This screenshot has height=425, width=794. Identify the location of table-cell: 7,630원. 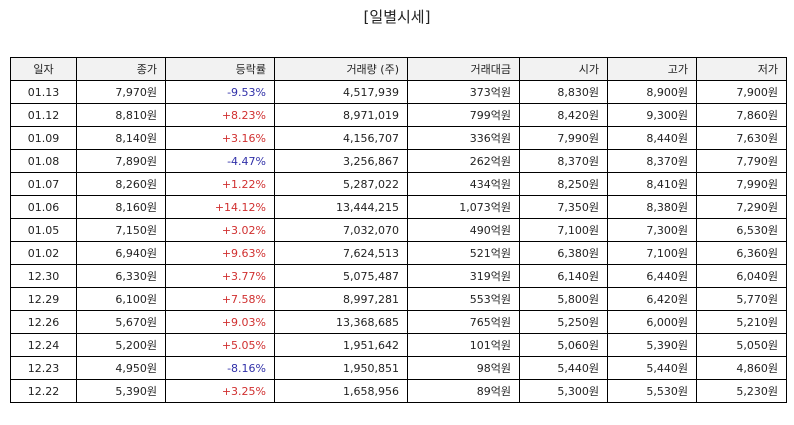
(741, 138).